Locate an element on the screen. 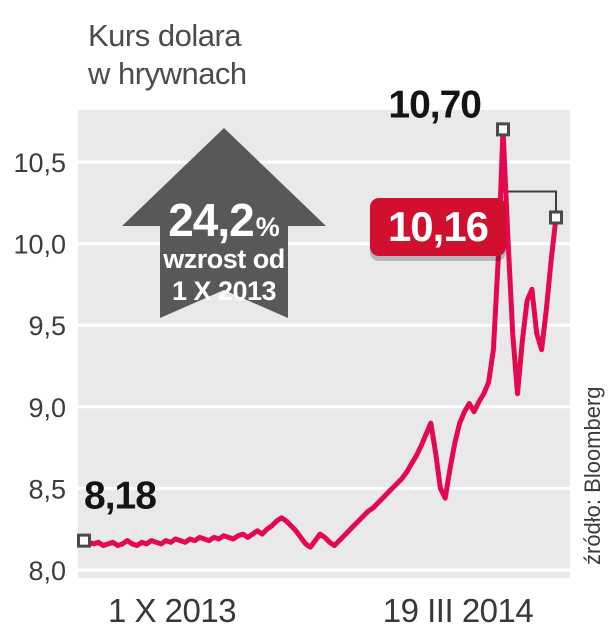  y-tick-label: 9,5 is located at coordinates (47, 326).